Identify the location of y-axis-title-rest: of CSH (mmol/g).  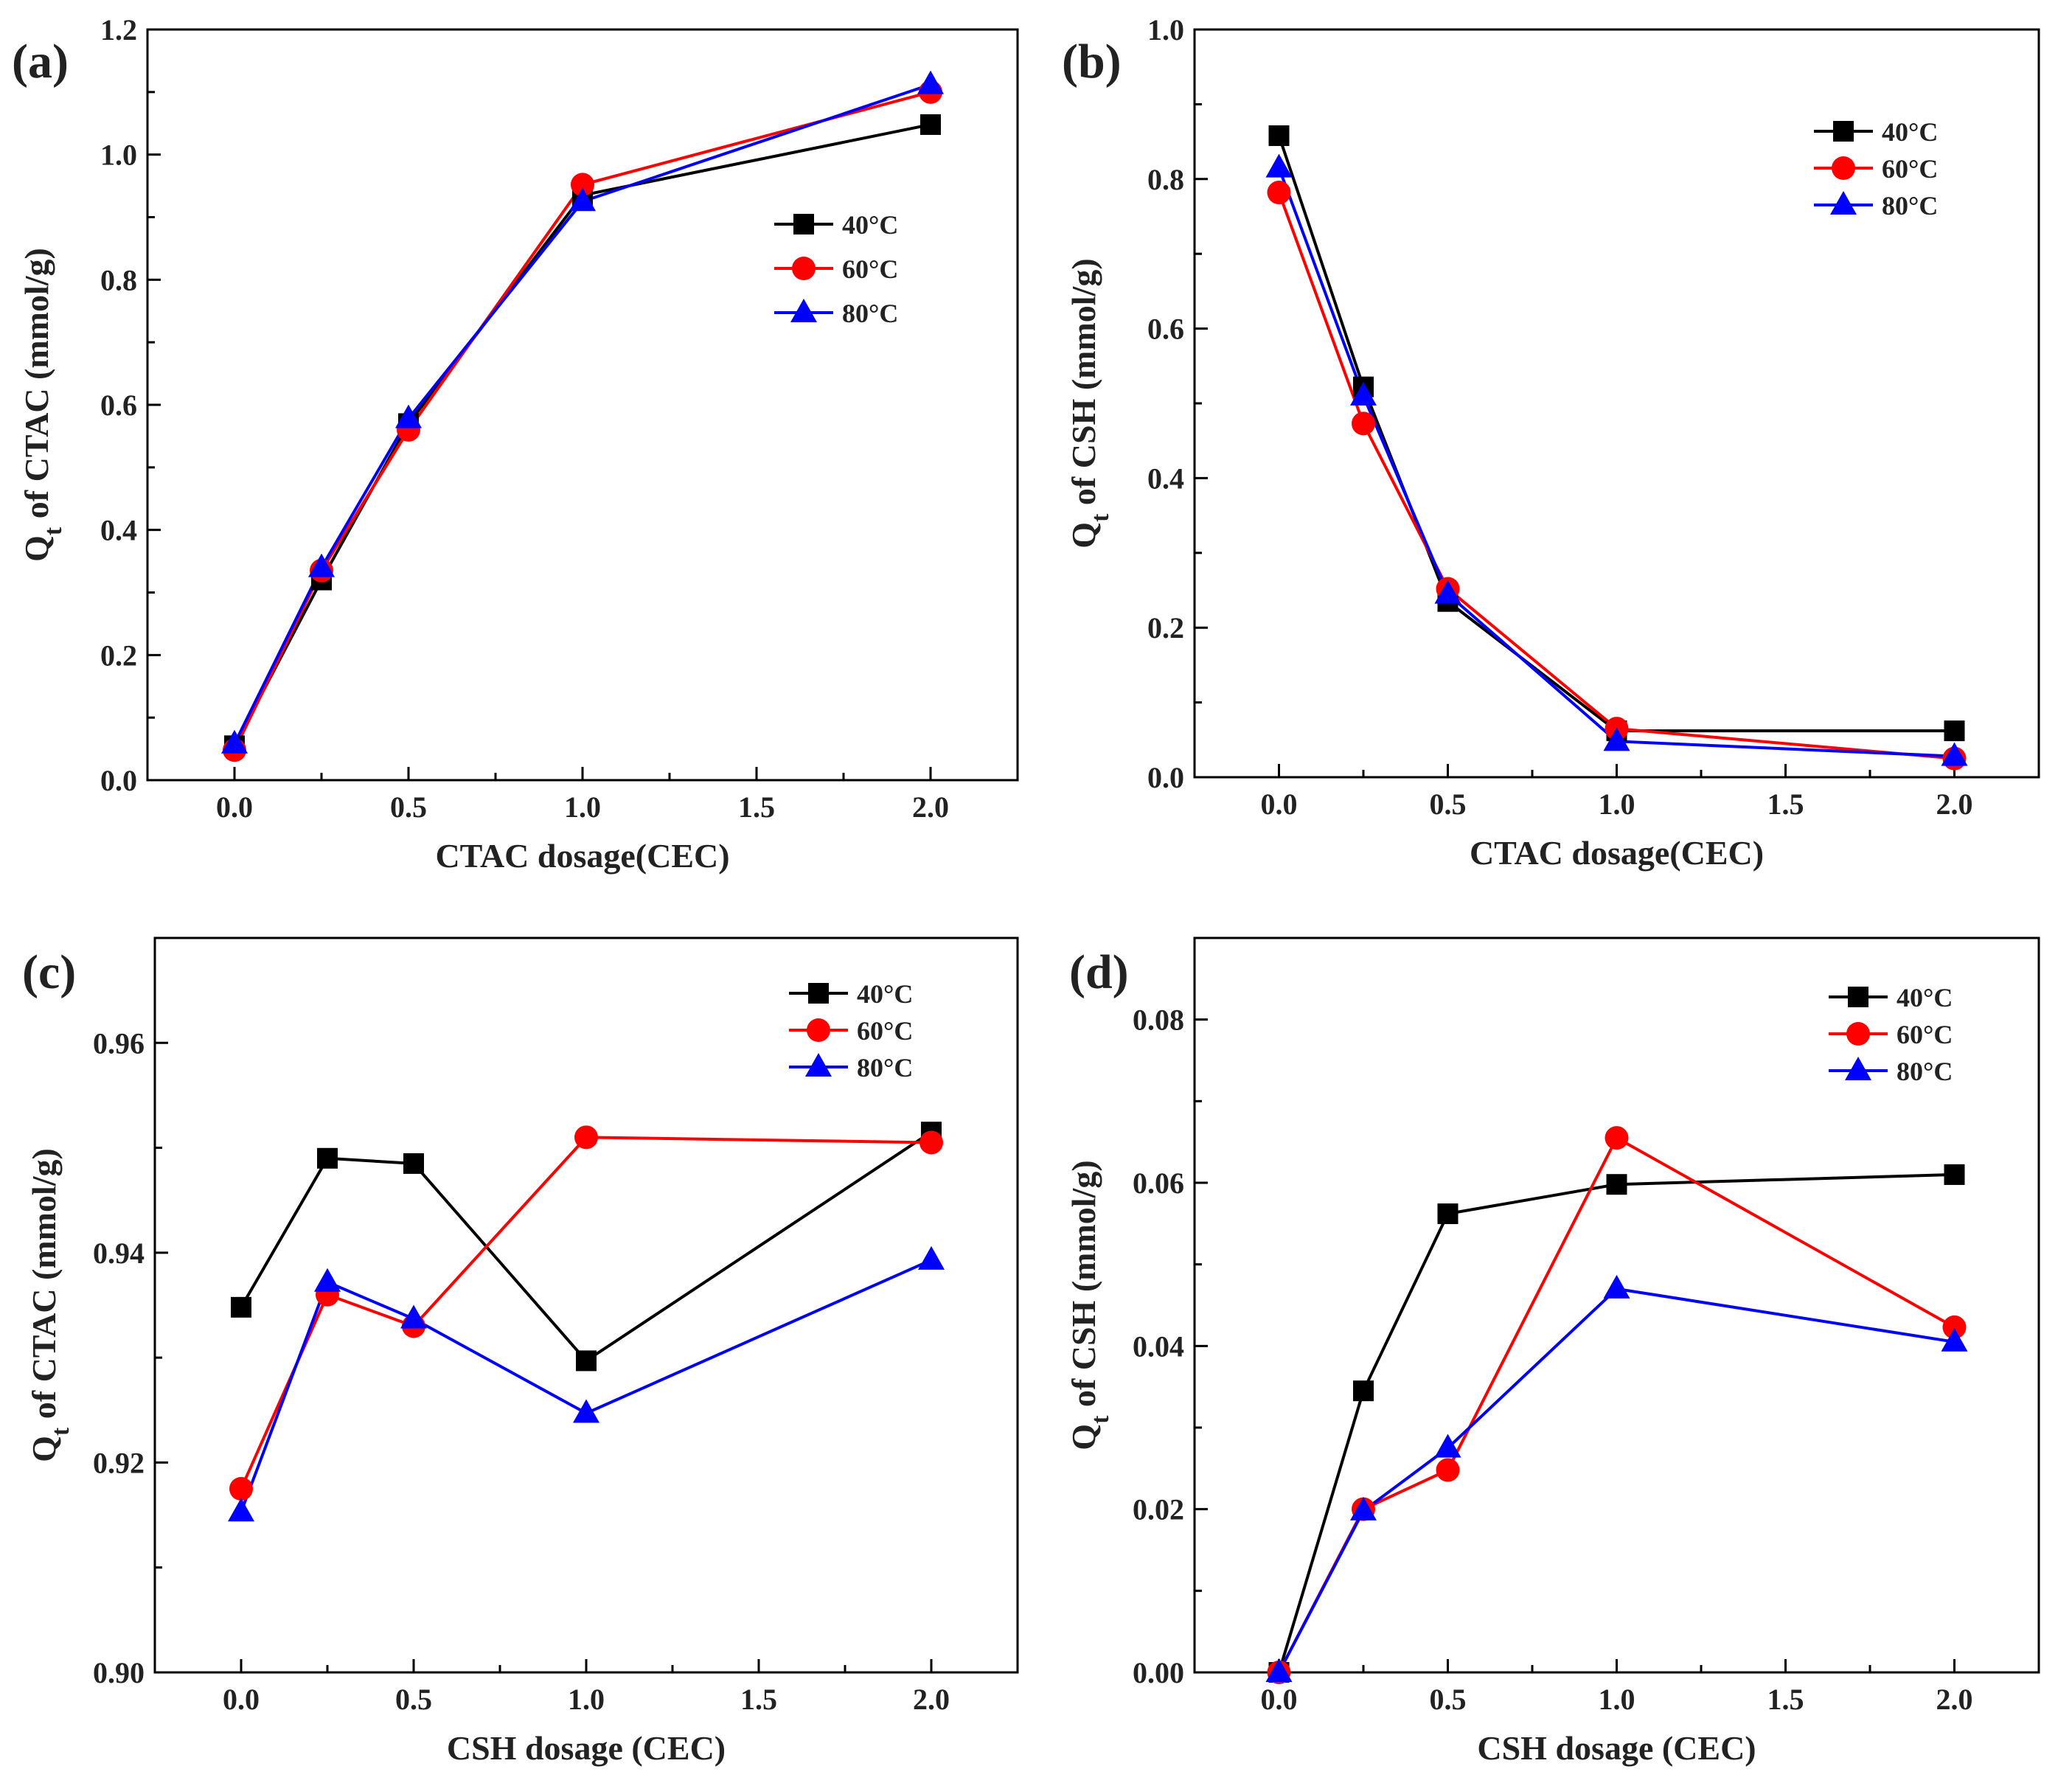
(1083, 385).